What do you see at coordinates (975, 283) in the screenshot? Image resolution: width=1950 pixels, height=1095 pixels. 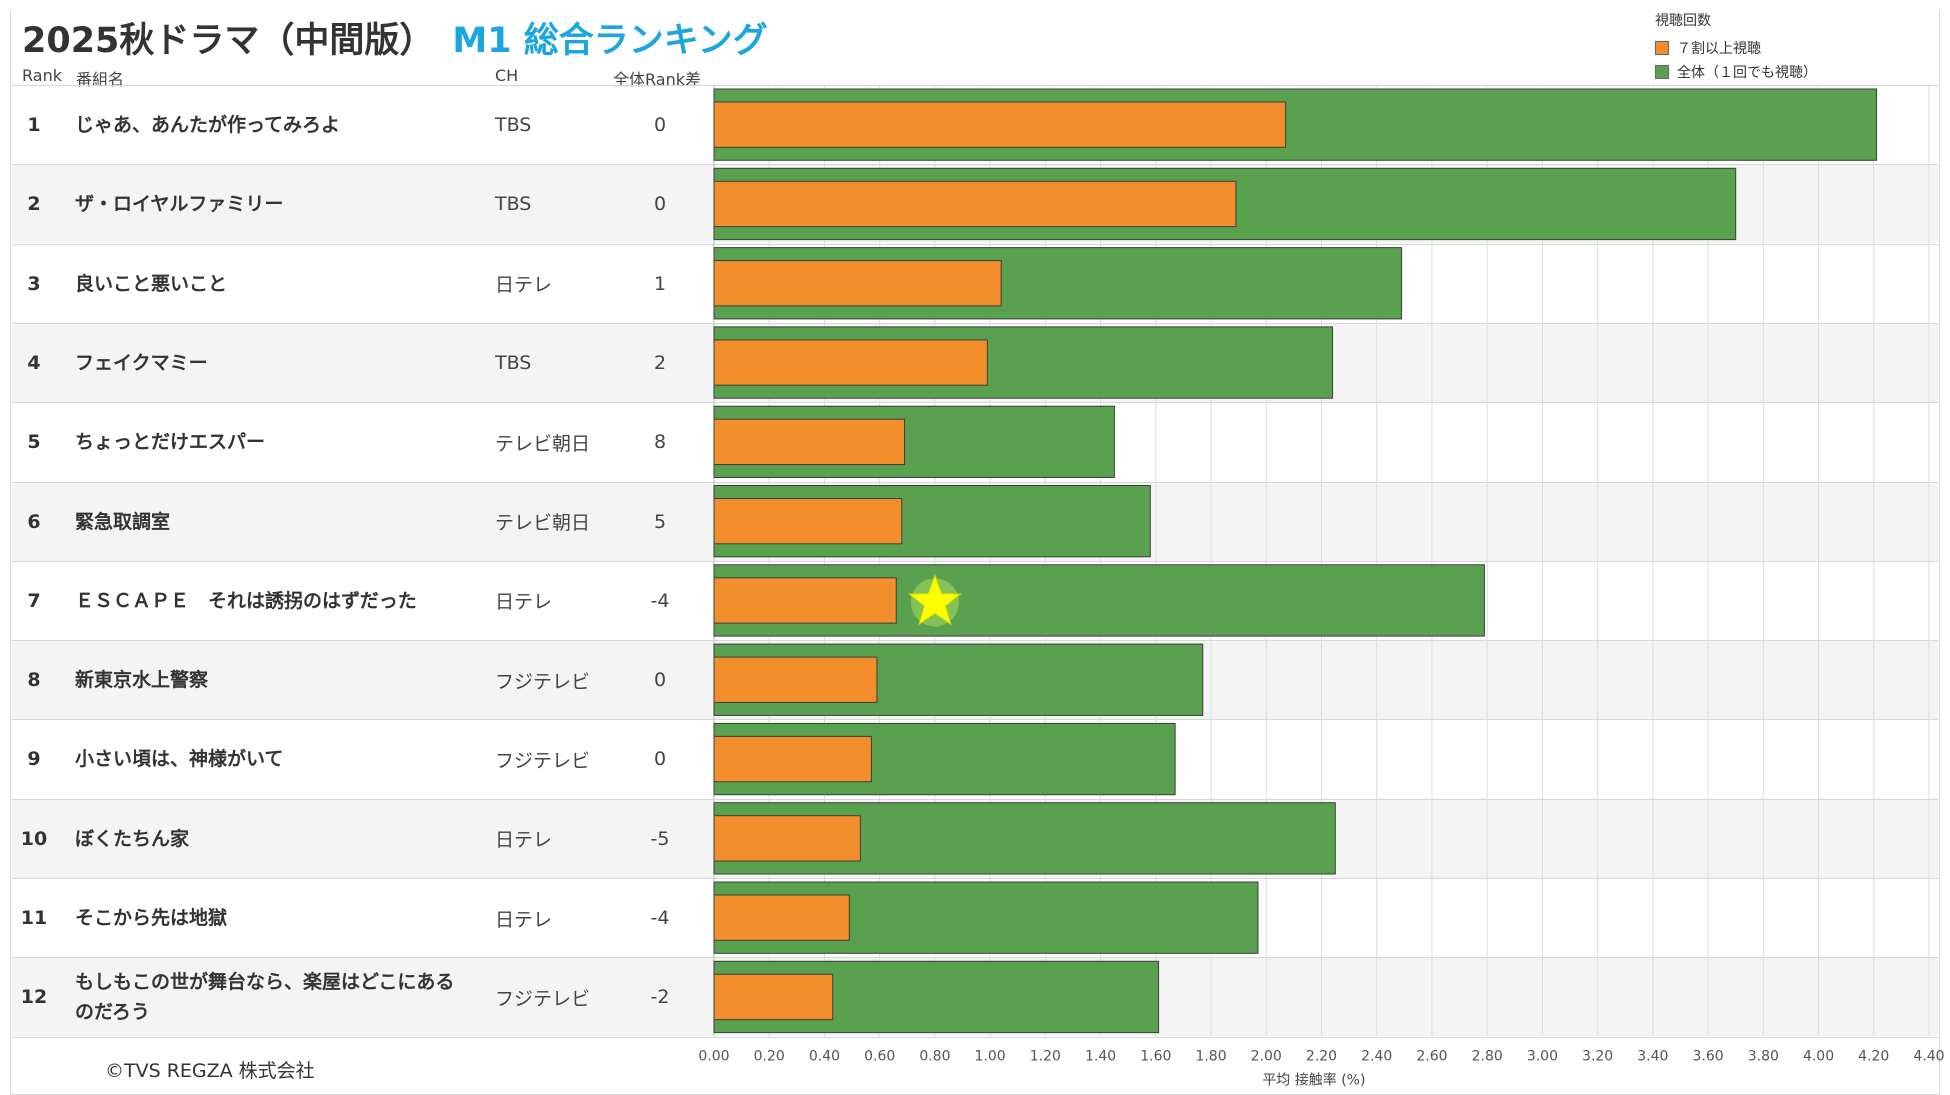 I see `table-row: 3 良いこと悪いこと 日テレ 1` at bounding box center [975, 283].